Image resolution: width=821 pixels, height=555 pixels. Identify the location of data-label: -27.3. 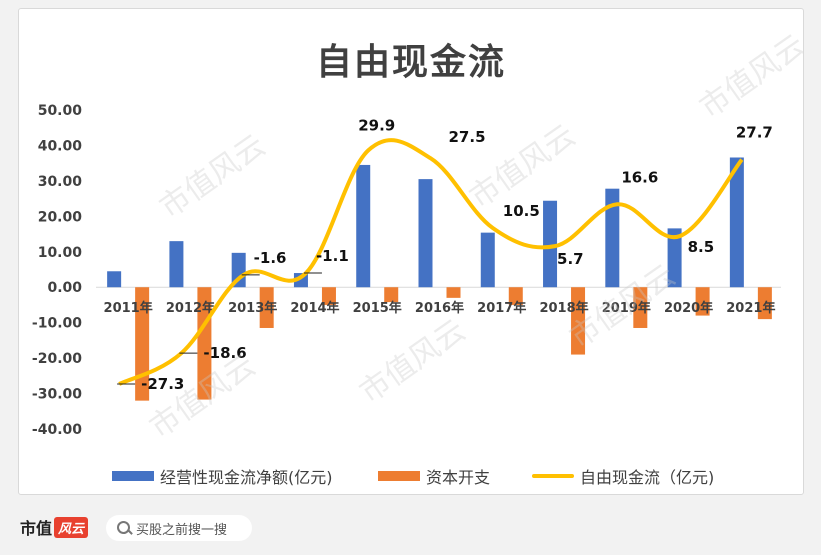
(162, 384).